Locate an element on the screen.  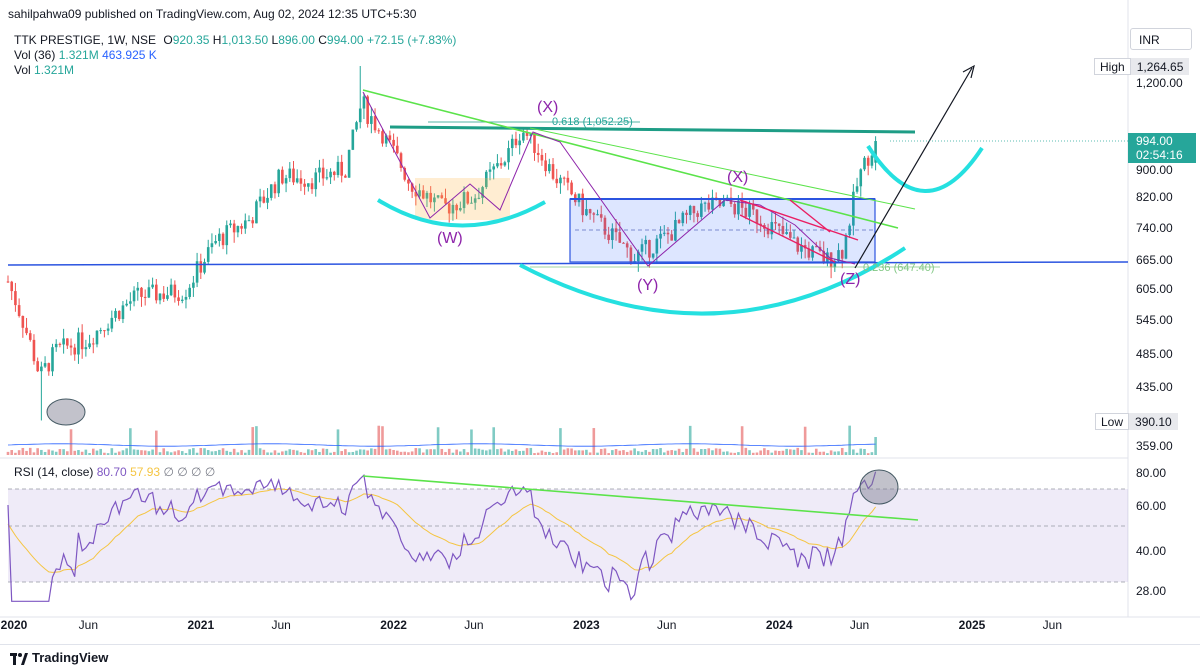
elliott-wave-path is located at coordinates (609, 179).